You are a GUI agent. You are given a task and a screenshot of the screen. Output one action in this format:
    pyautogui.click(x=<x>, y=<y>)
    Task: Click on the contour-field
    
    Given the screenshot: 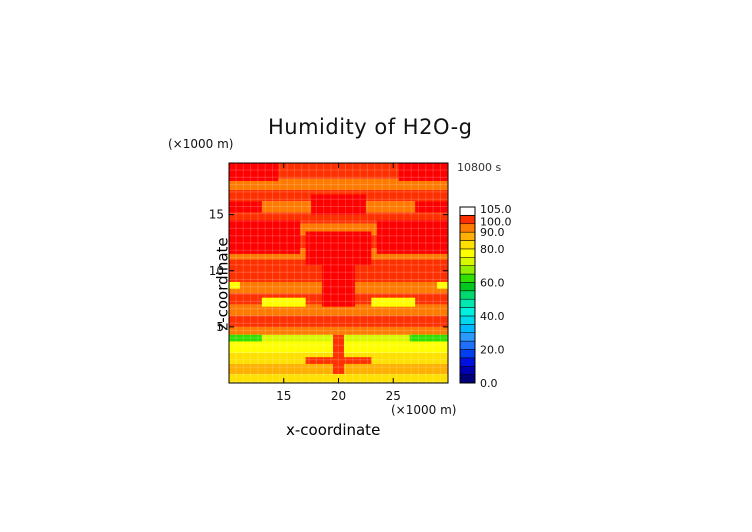 What is the action you would take?
    pyautogui.click(x=338, y=273)
    